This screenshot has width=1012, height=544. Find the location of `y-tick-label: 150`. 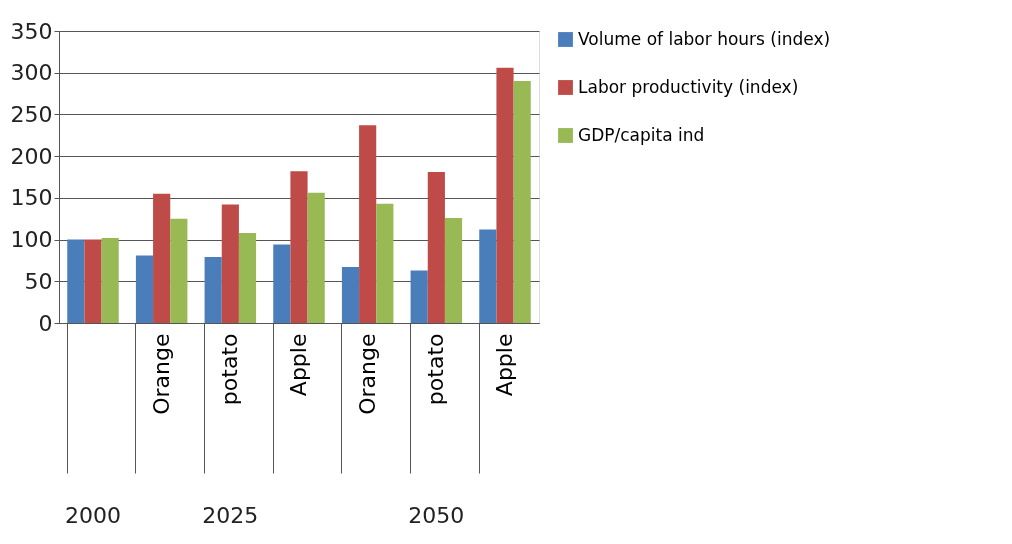

y-tick-label: 150 is located at coordinates (31, 198).